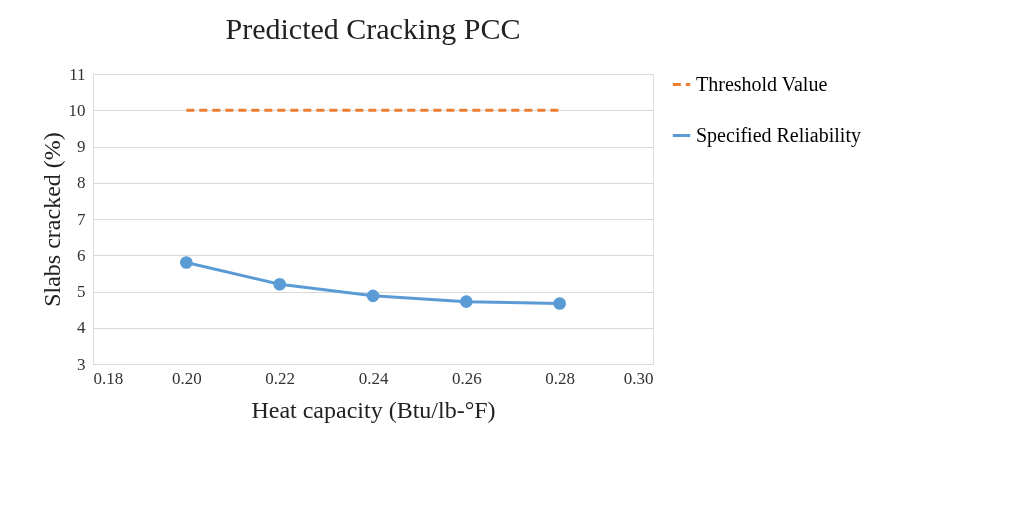 This screenshot has width=1013, height=516. What do you see at coordinates (81, 255) in the screenshot?
I see `y-tick-label: 6` at bounding box center [81, 255].